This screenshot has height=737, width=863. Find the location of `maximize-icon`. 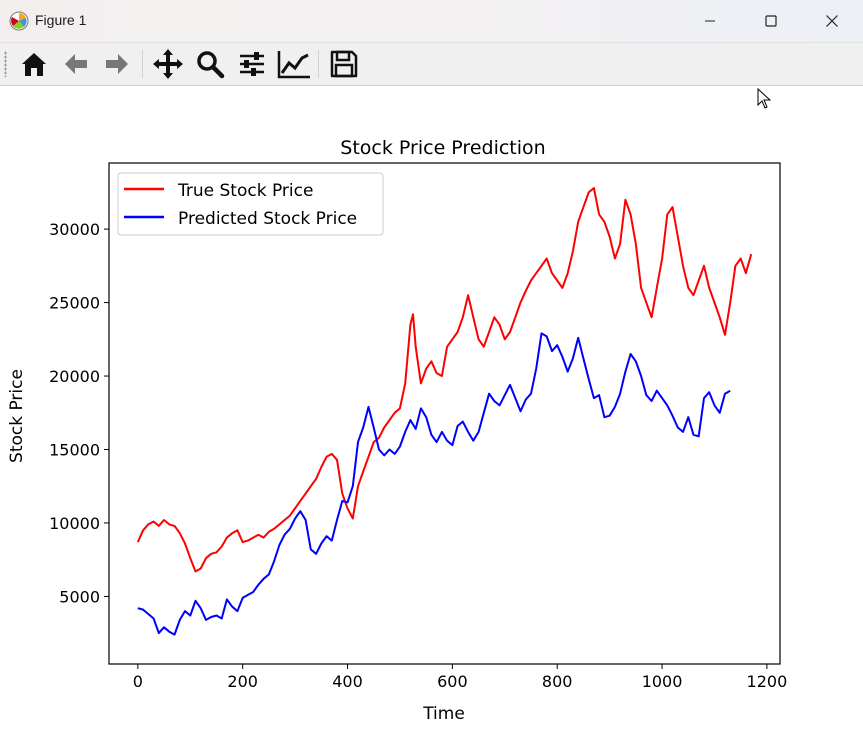

maximize-icon is located at coordinates (771, 21).